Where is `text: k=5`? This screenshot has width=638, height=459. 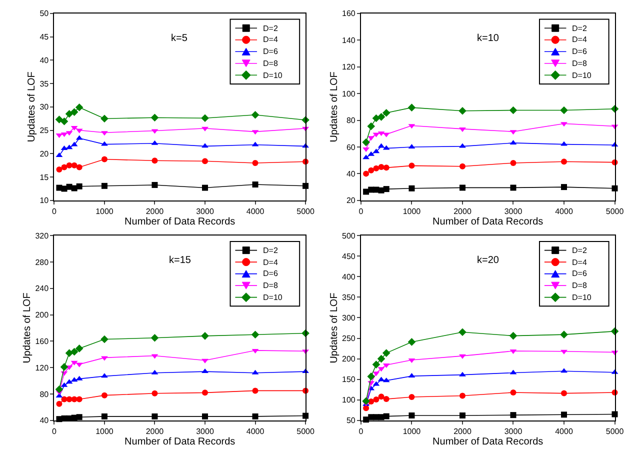 text: k=5 is located at coordinates (179, 38).